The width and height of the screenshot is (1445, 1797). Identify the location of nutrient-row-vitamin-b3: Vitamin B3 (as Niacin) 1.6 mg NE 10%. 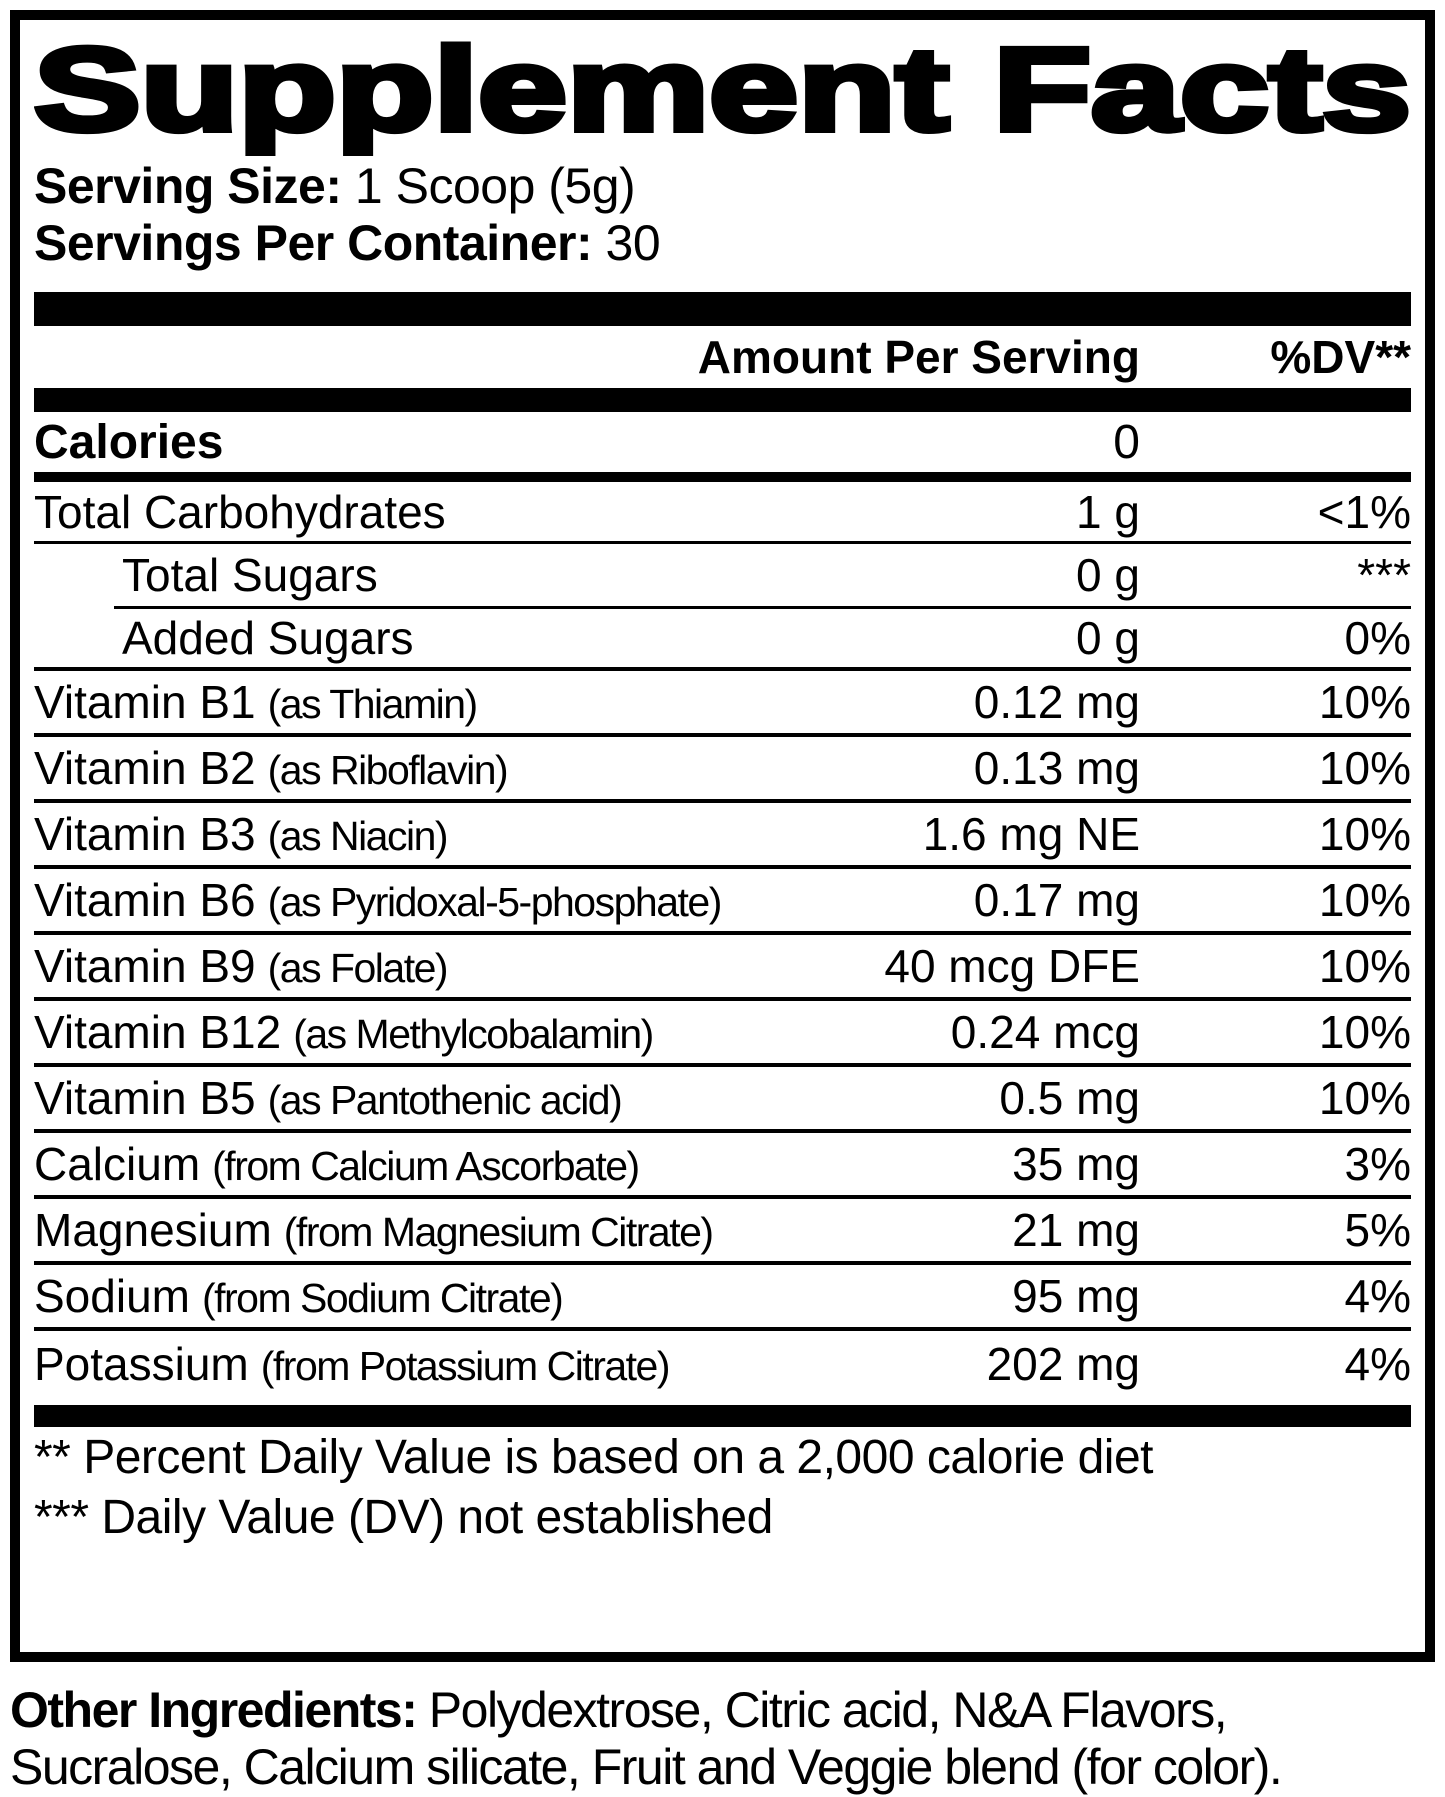
(722, 836).